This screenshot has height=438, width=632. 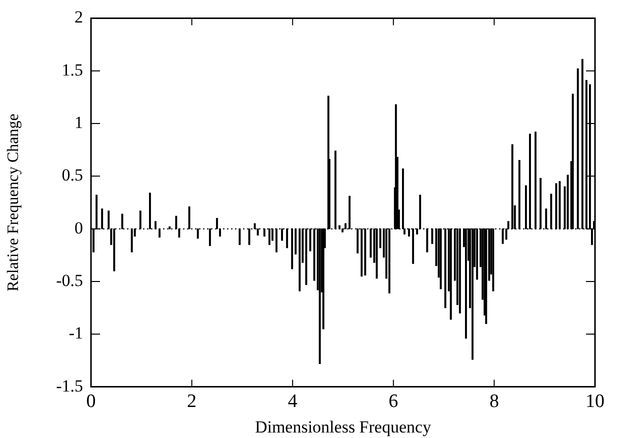 What do you see at coordinates (75, 333) in the screenshot?
I see `y-tick-label: -1` at bounding box center [75, 333].